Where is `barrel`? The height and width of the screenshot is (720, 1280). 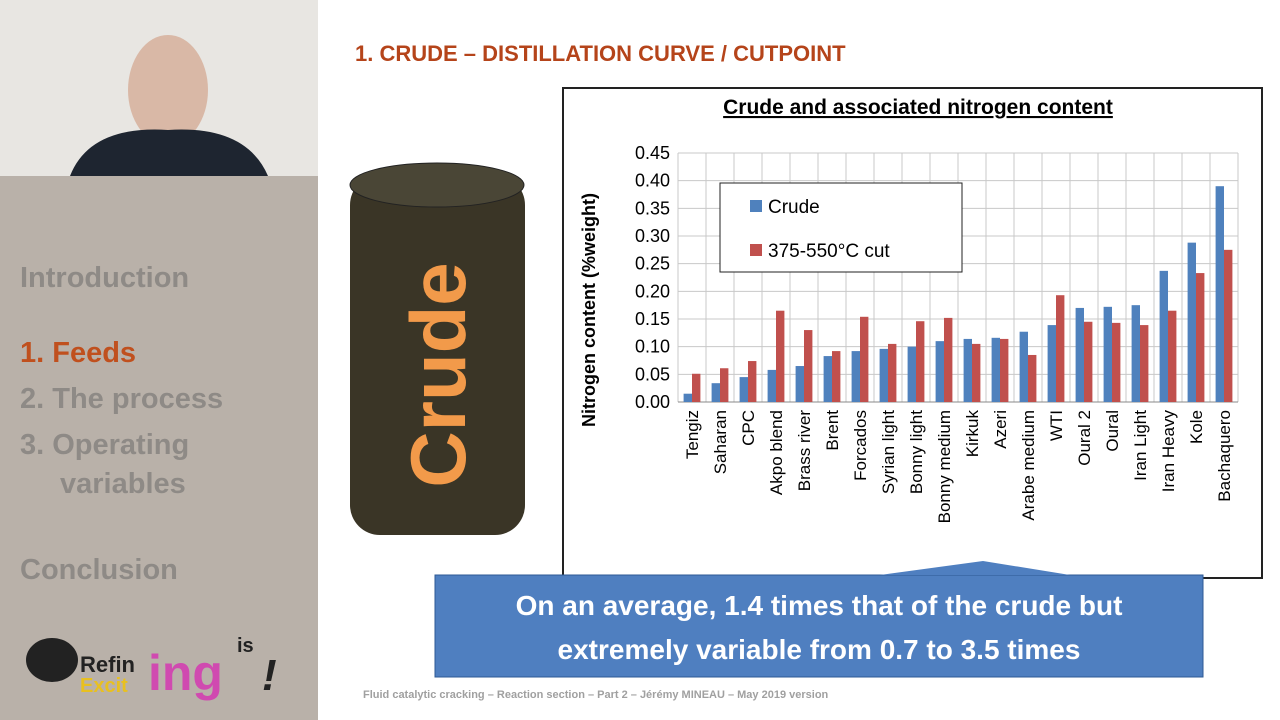 barrel is located at coordinates (437, 355).